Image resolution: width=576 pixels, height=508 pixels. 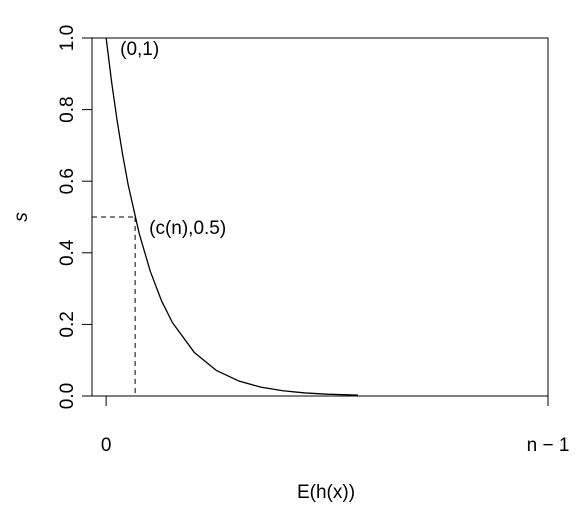 I want to click on y-tick-label: 0.6, so click(x=67, y=181).